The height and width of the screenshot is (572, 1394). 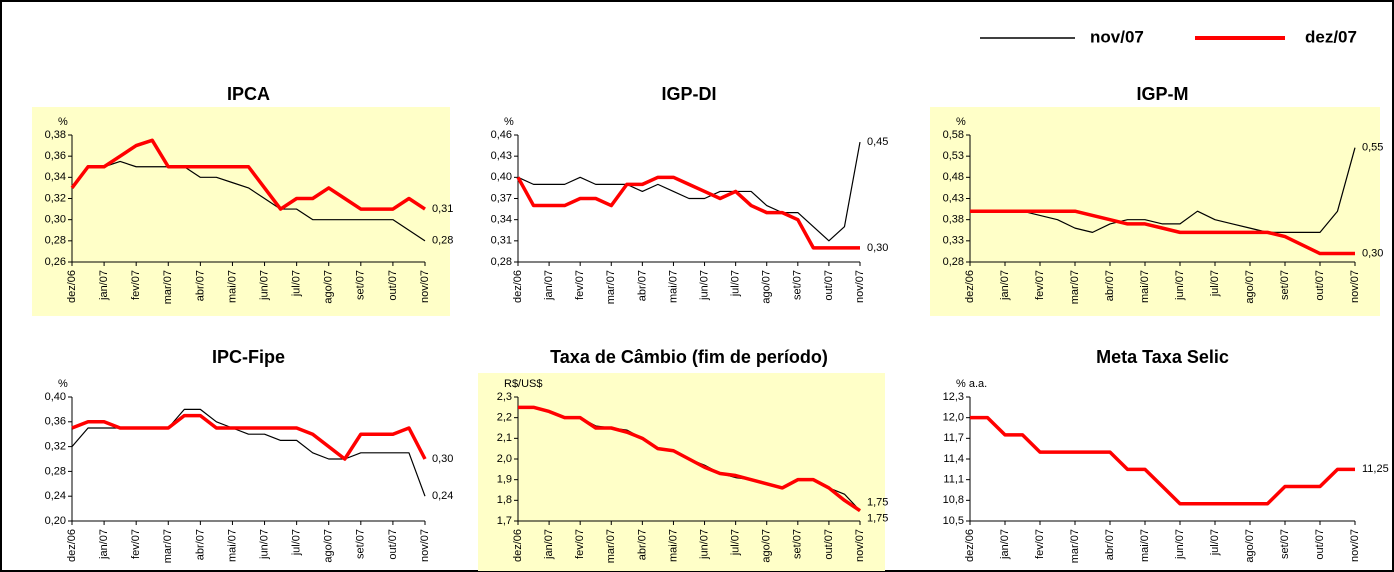 What do you see at coordinates (55, 135) in the screenshot?
I see `y-tick-label: 0,38` at bounding box center [55, 135].